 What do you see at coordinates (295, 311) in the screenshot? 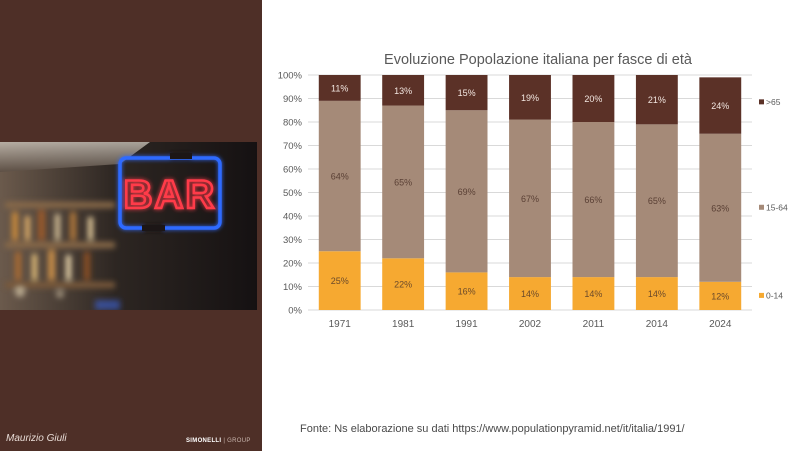
I see `y-tick-label: 0%` at bounding box center [295, 311].